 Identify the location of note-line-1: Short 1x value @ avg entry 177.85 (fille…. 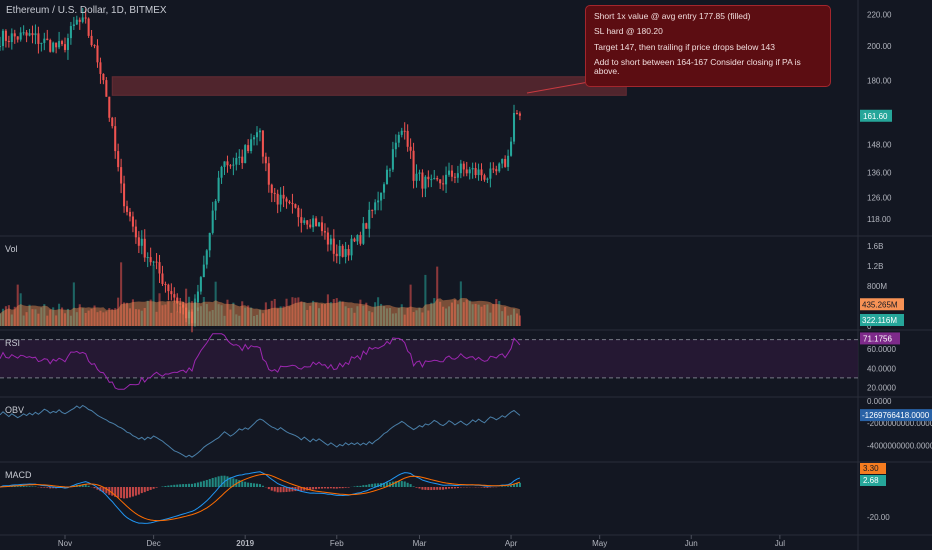
(672, 16).